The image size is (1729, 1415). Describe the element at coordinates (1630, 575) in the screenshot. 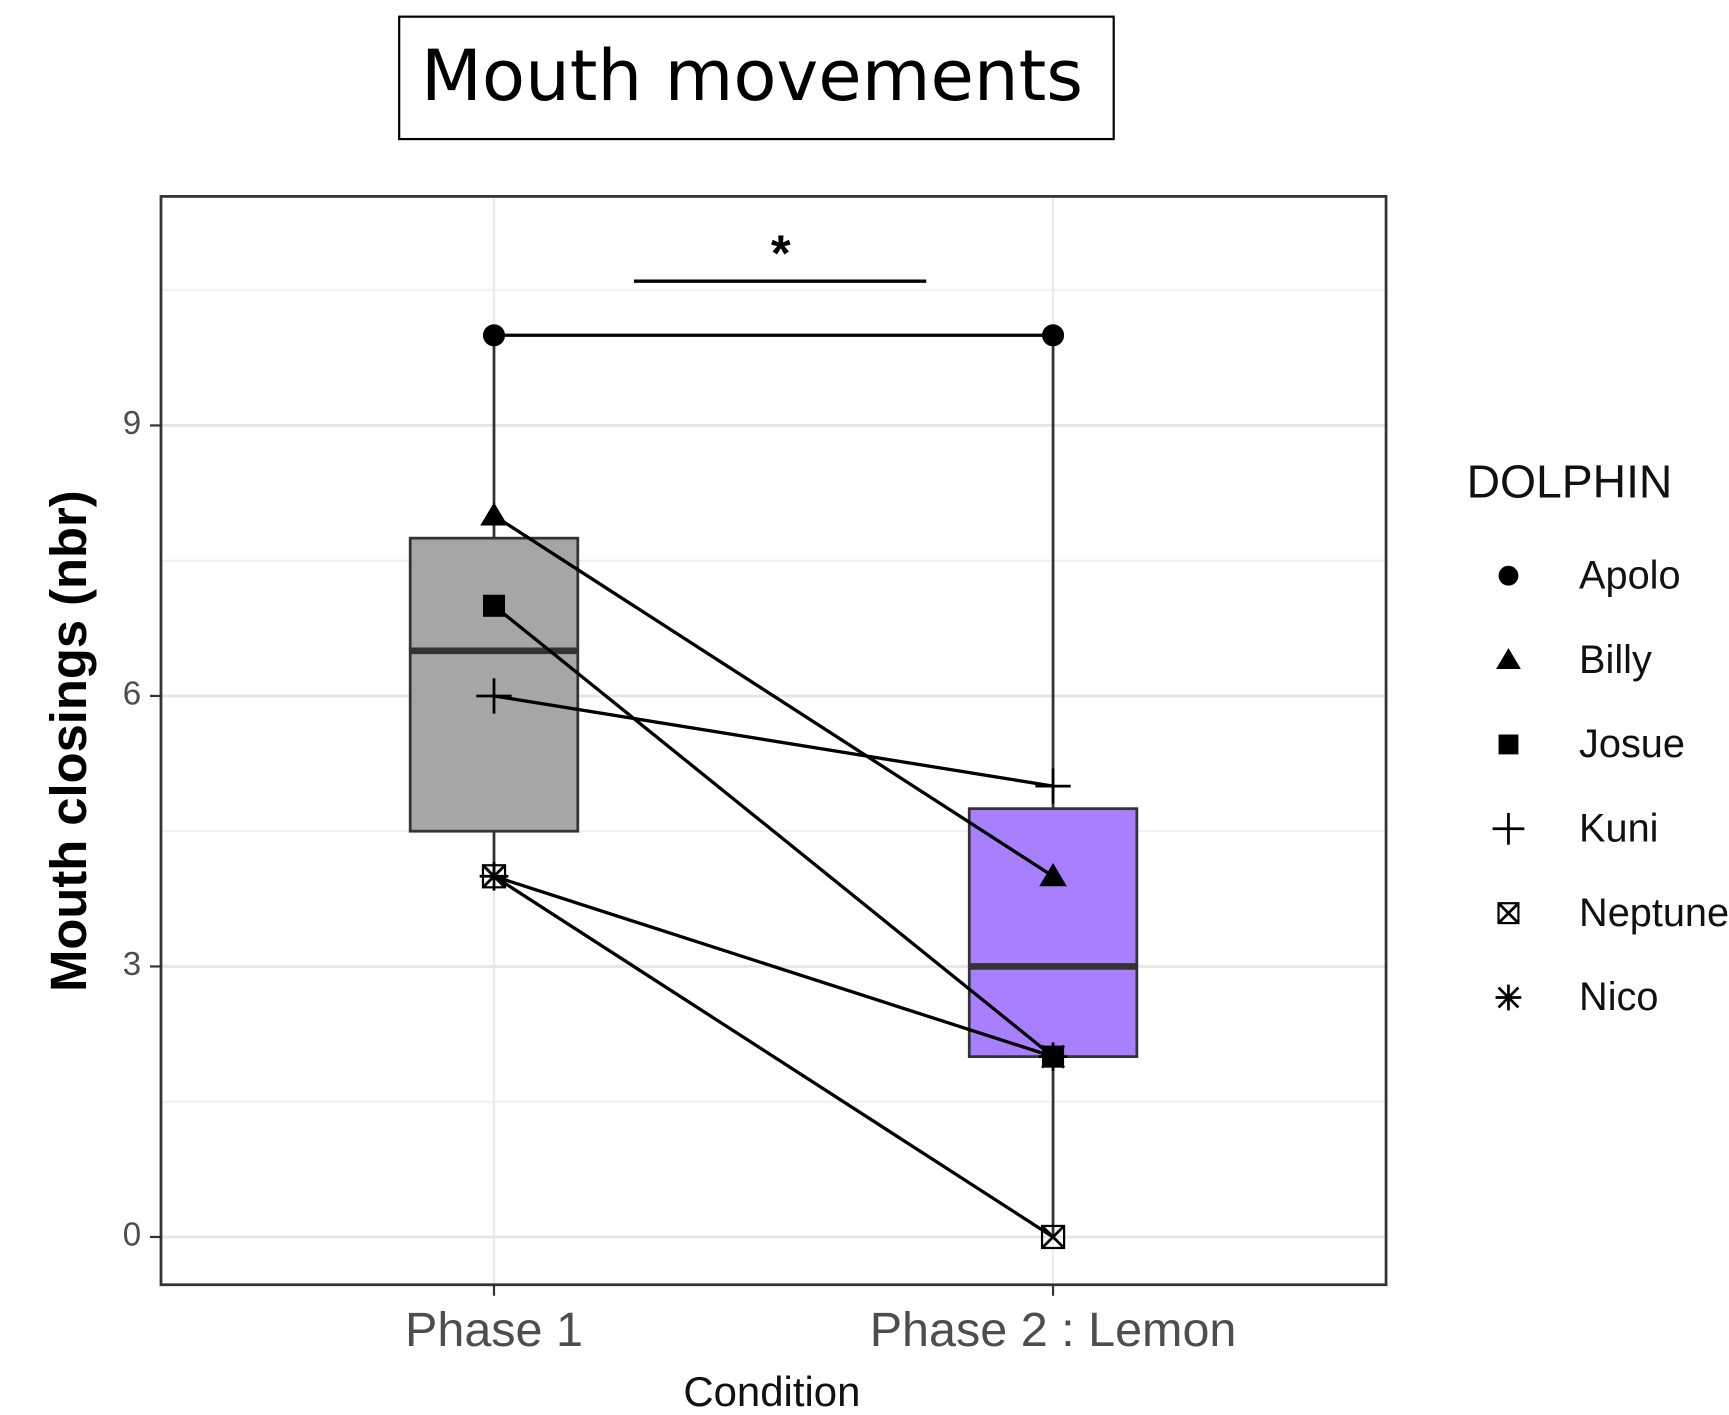

I see `legend-label: Apolo` at that location.